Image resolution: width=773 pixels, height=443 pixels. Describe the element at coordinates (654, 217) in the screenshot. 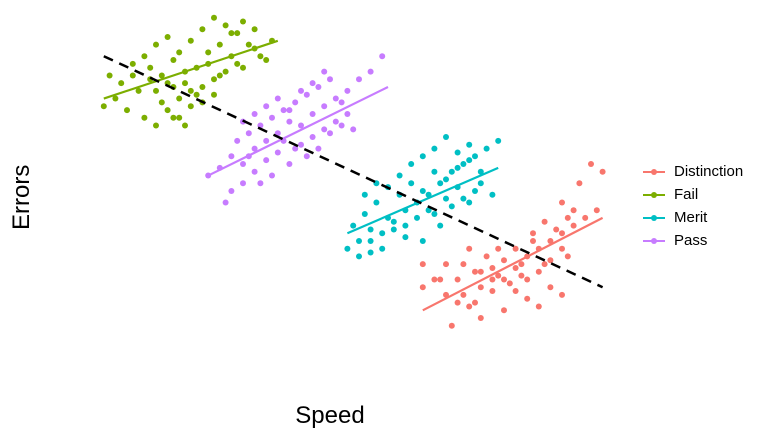

I see `legend-key-merit` at that location.